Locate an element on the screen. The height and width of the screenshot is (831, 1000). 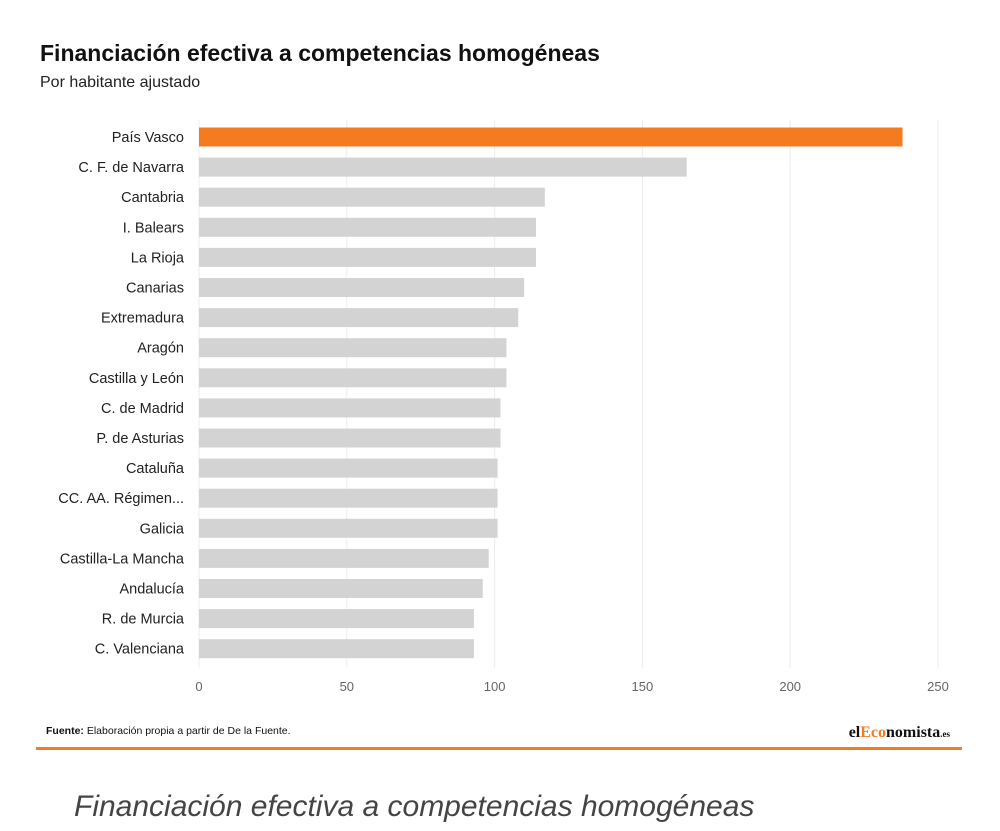
brand-suffix: .es is located at coordinates (945, 734).